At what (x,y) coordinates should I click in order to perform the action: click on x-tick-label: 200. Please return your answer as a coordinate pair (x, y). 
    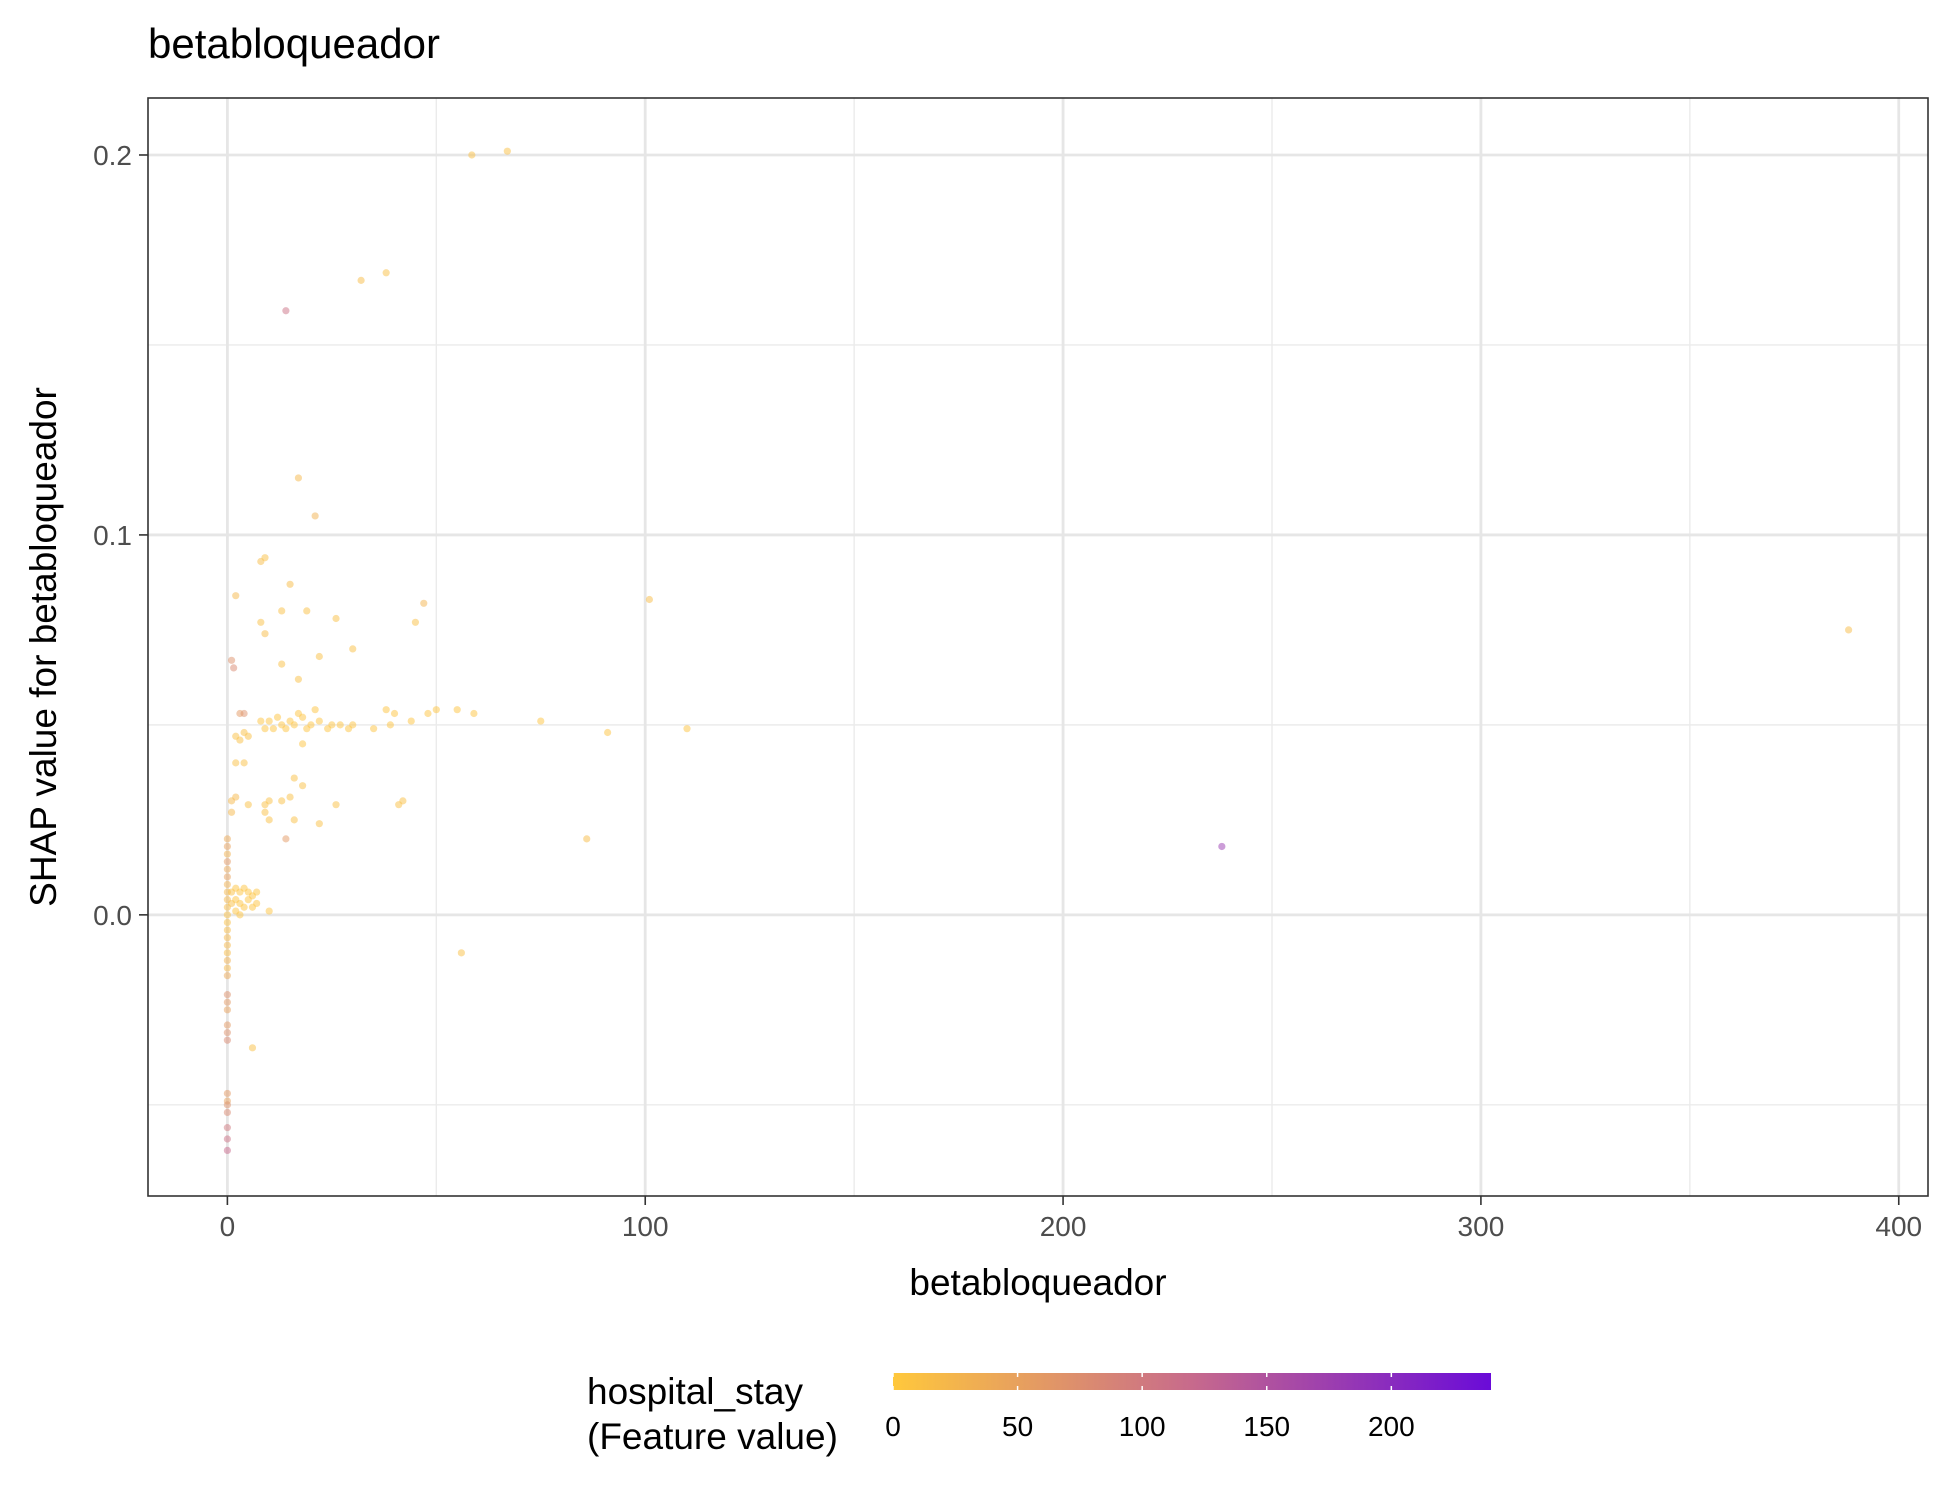
    Looking at the image, I should click on (1063, 1226).